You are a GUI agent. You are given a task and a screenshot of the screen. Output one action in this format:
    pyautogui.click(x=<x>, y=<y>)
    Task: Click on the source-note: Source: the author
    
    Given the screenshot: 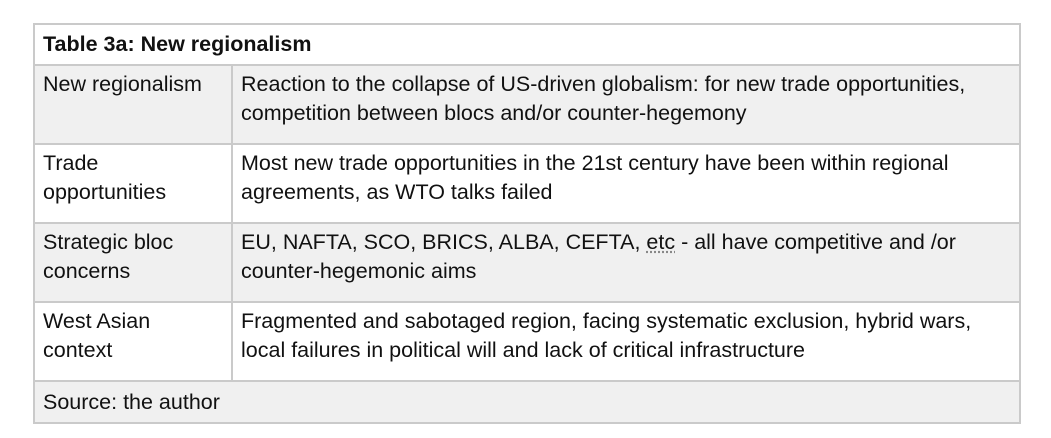 What is the action you would take?
    pyautogui.click(x=527, y=402)
    